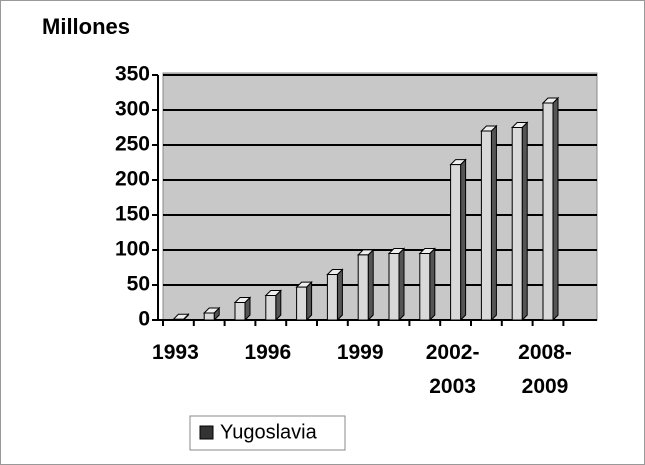 Image resolution: width=645 pixels, height=465 pixels. What do you see at coordinates (138, 284) in the screenshot?
I see `y-tick-label: 50` at bounding box center [138, 284].